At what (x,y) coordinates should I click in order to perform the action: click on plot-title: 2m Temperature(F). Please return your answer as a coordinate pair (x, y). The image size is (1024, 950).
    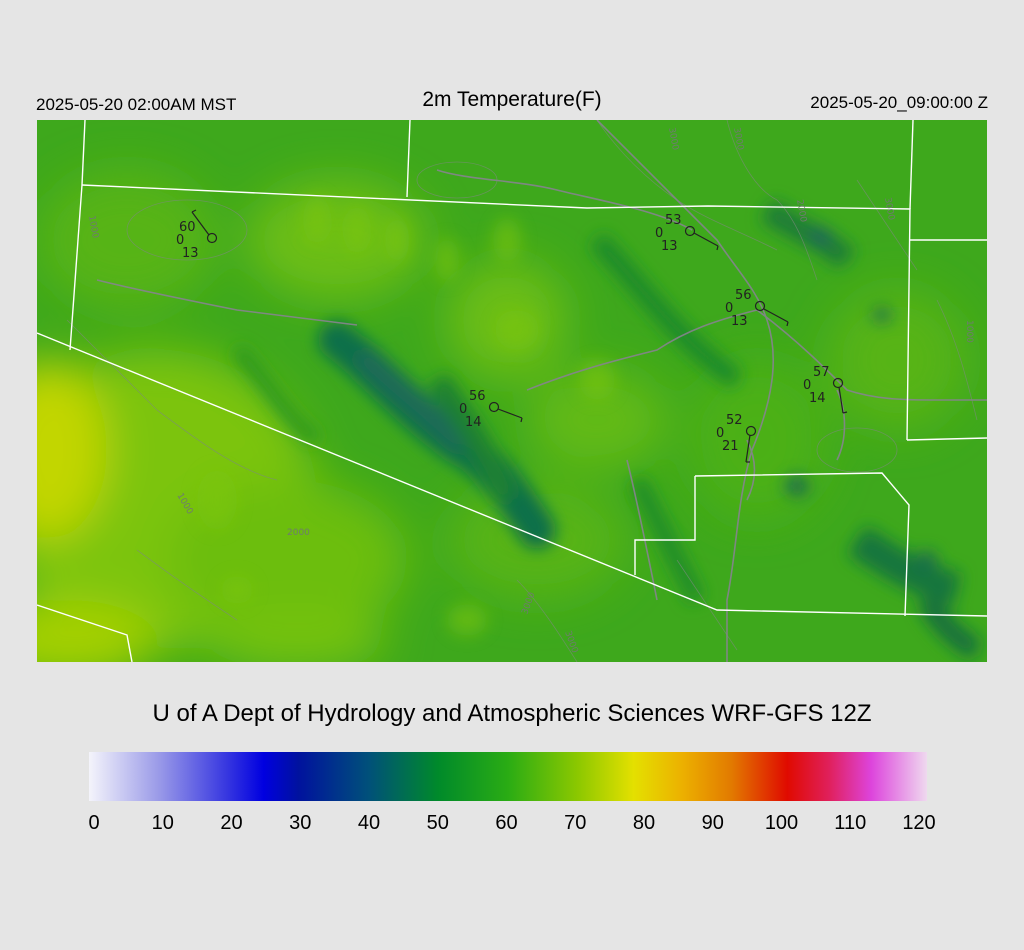
    Looking at the image, I should click on (512, 99).